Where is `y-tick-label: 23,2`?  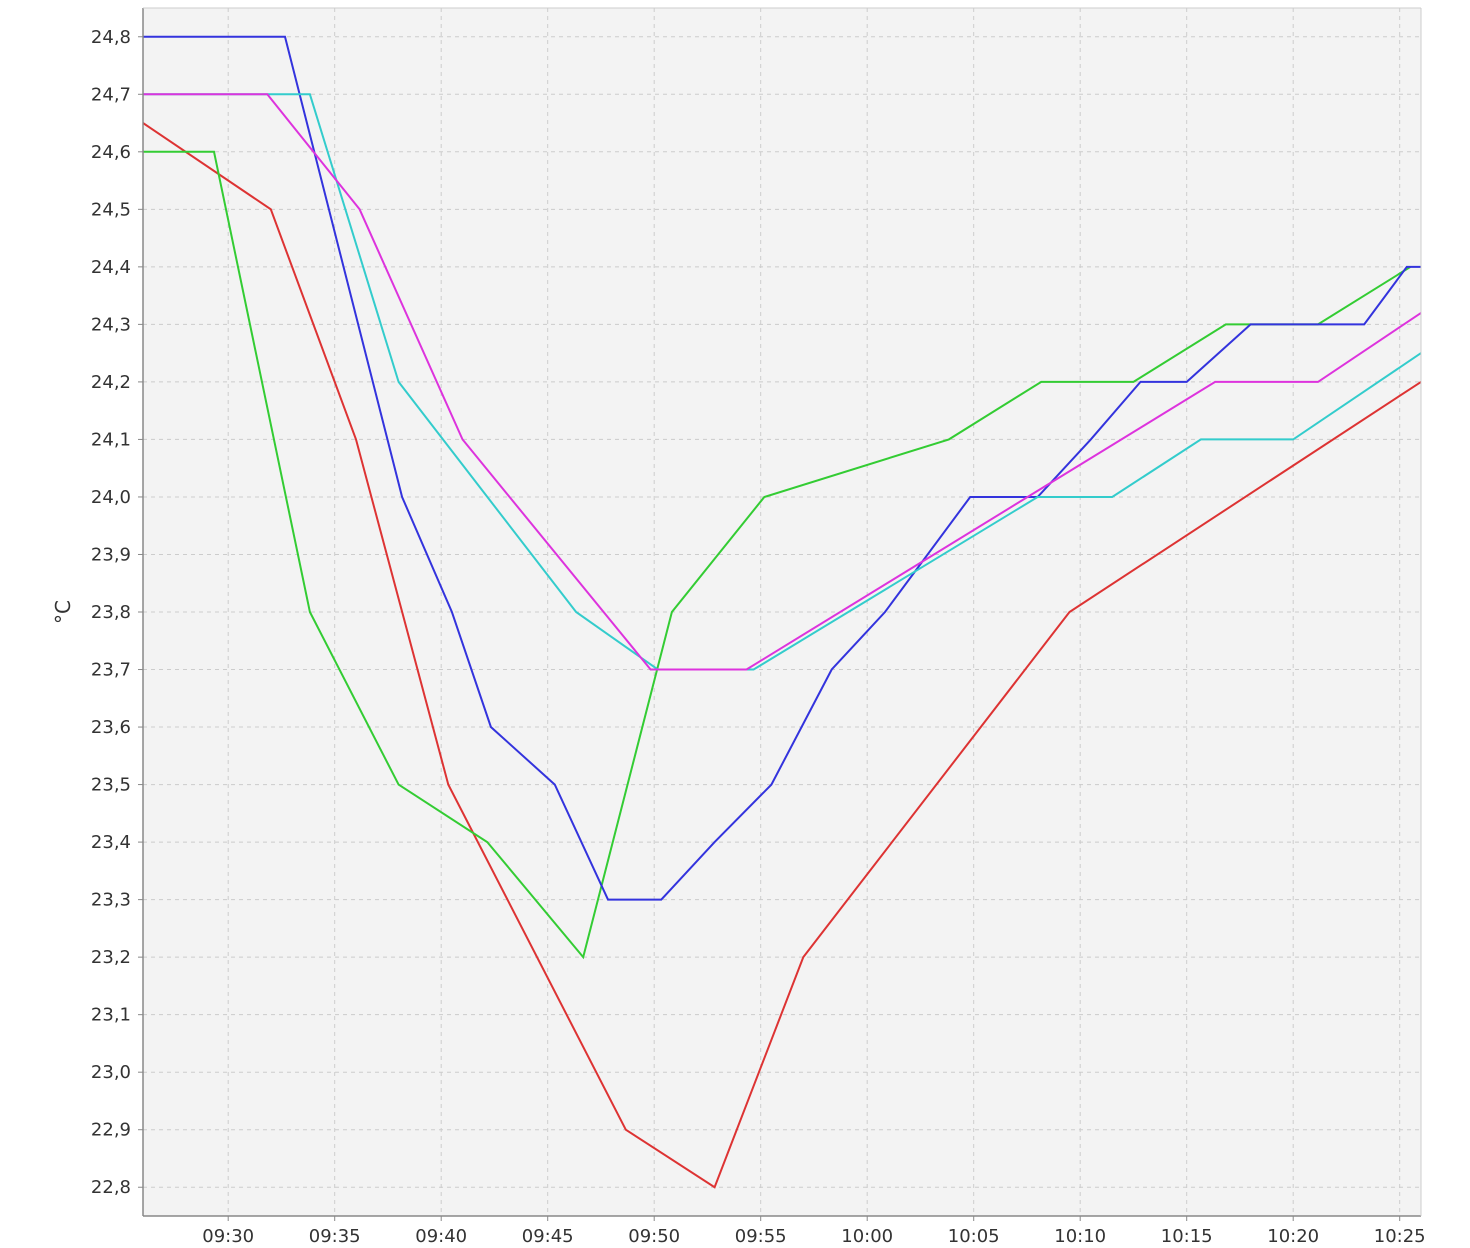
y-tick-label: 23,2 is located at coordinates (111, 957).